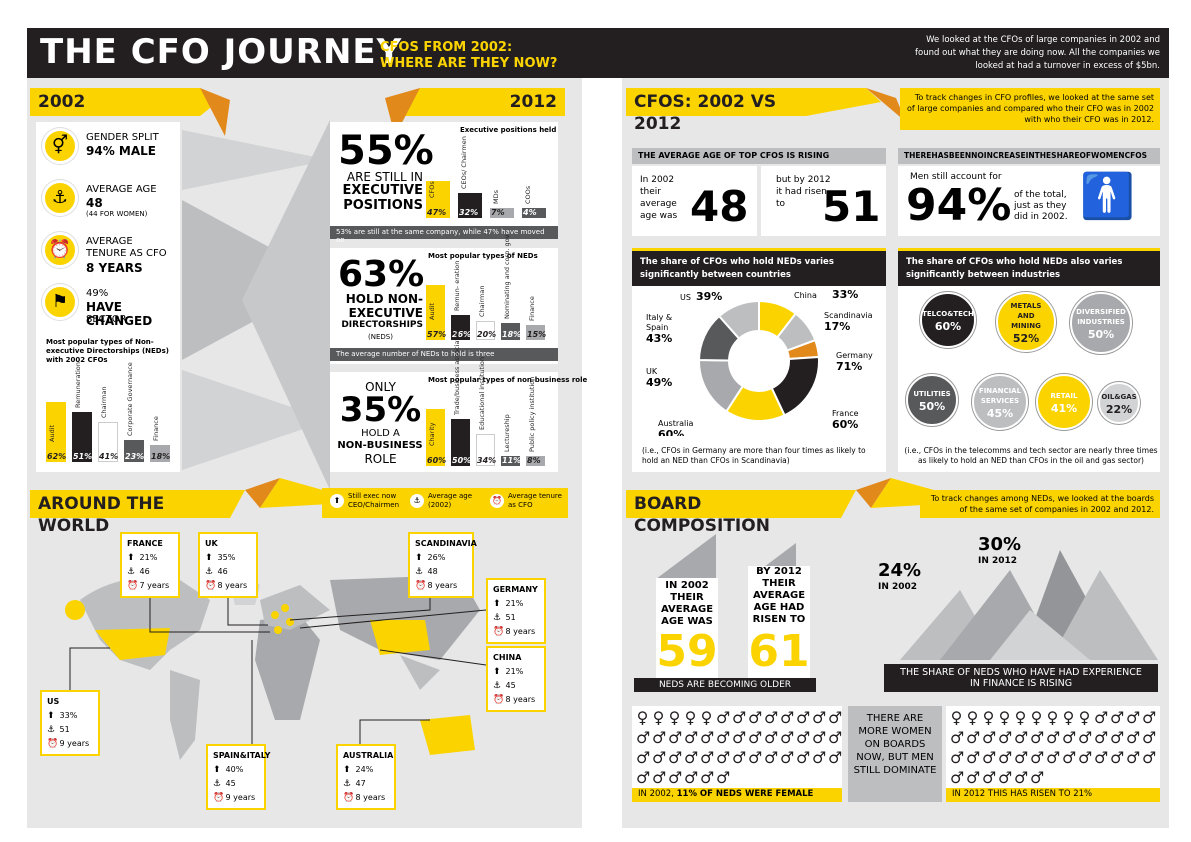 Image resolution: width=1191 pixels, height=842 pixels. I want to click on bar-pct-nonbizchart-0: 60%, so click(437, 460).